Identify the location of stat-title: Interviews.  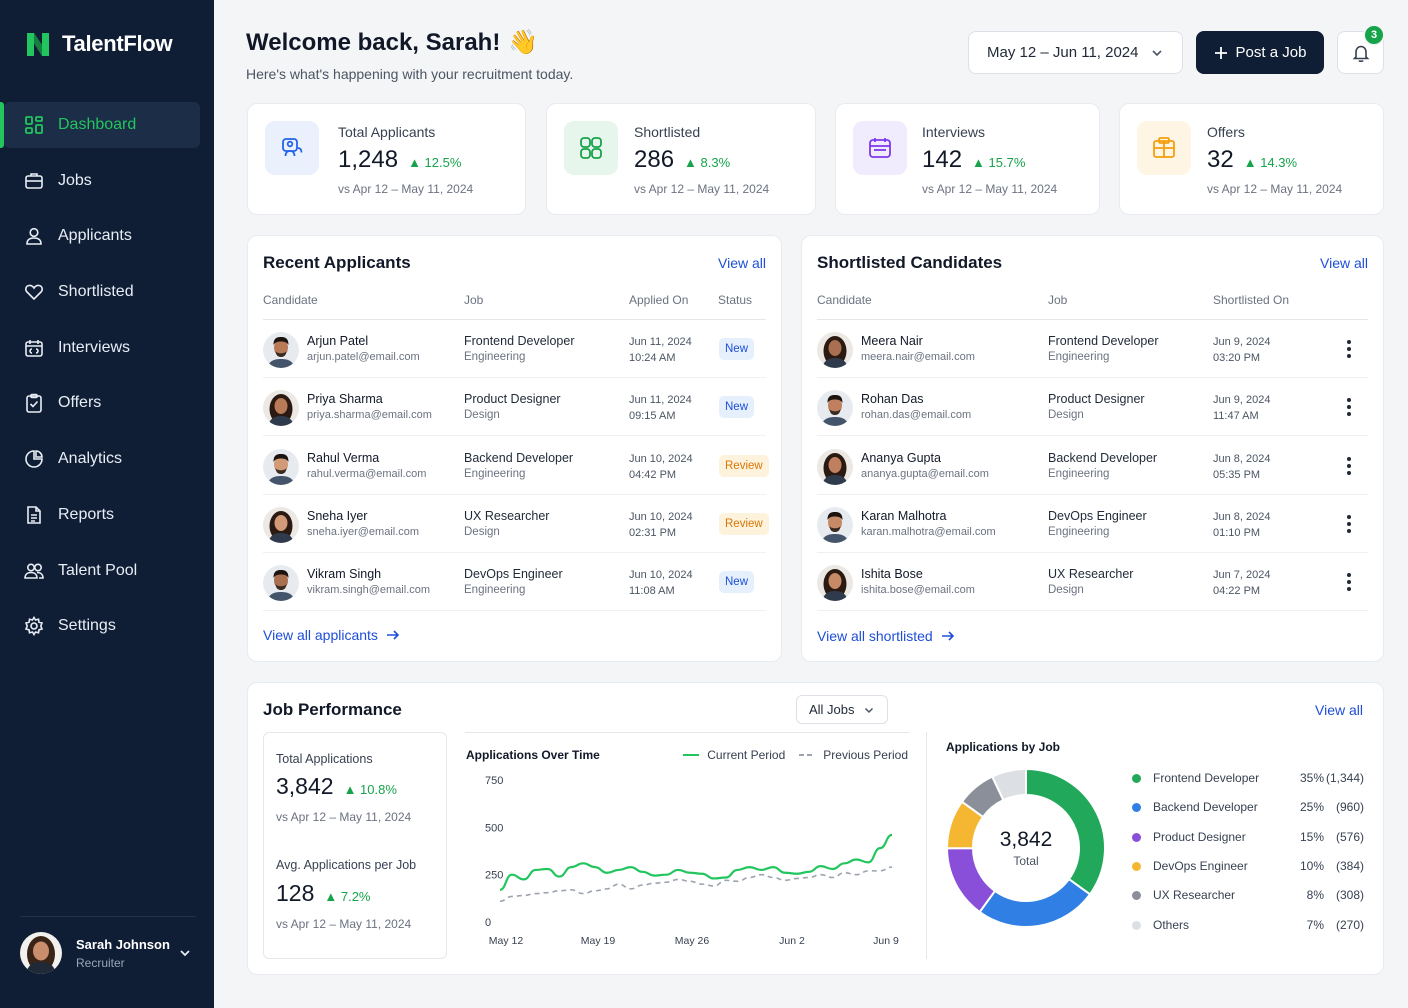
(954, 132).